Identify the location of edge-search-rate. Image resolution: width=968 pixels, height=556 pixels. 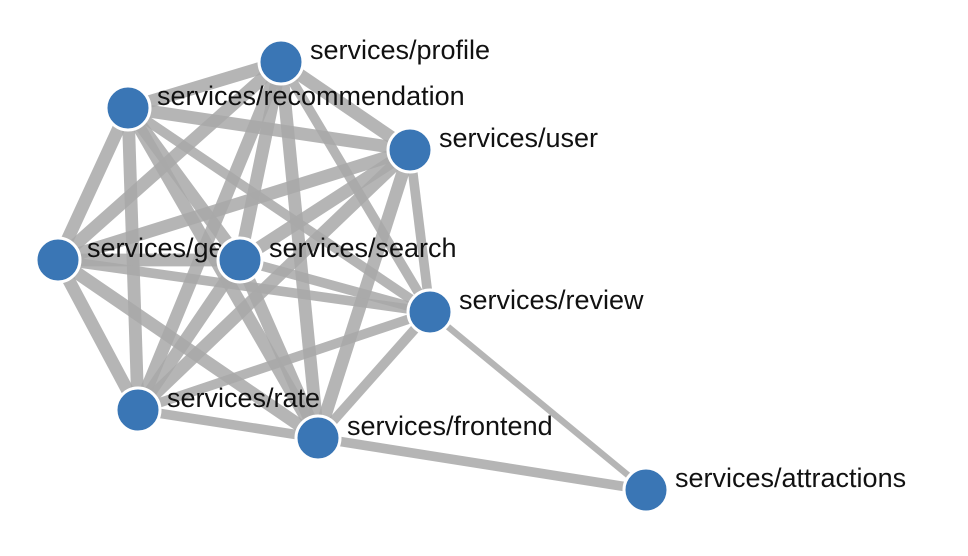
(189, 335).